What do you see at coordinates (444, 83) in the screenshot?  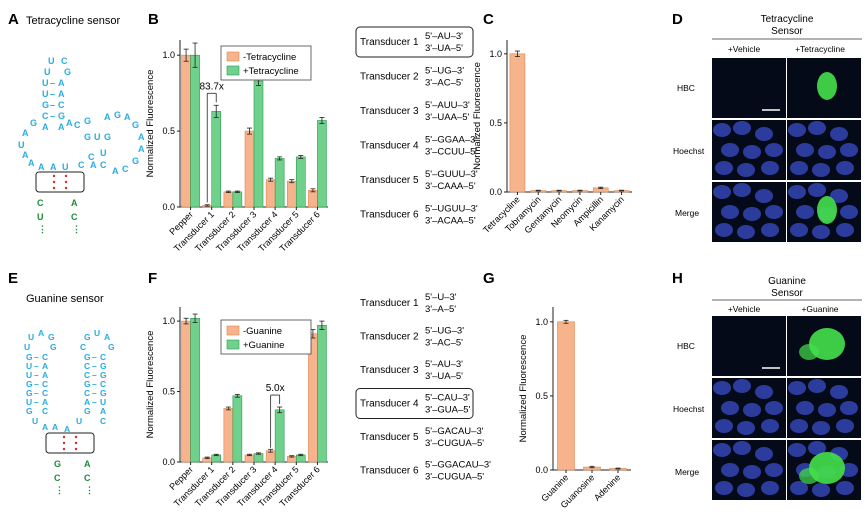 I see `transducer-seq-bottom: 3'–AC–5'` at bounding box center [444, 83].